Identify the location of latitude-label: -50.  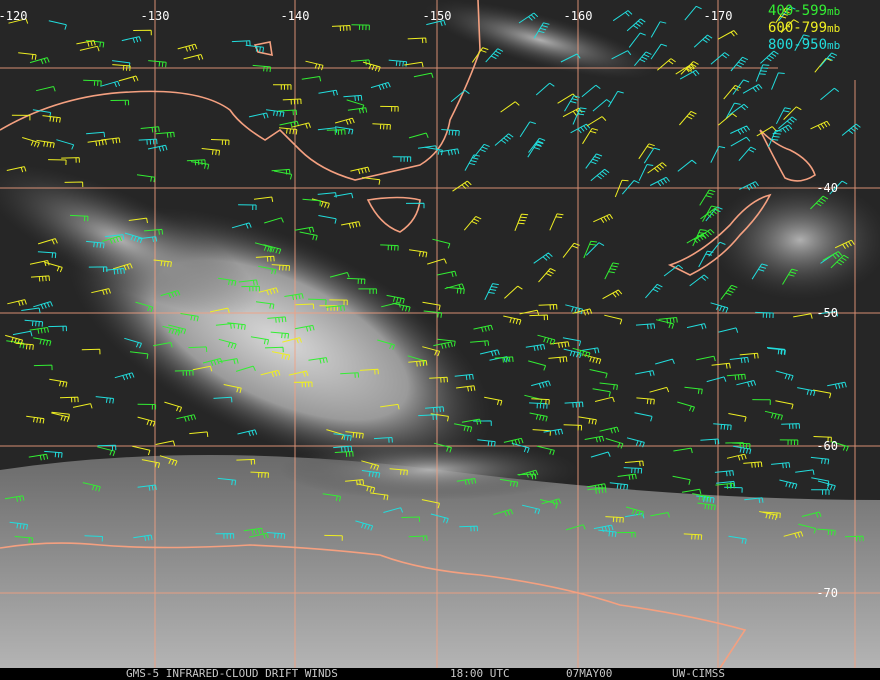
(827, 313).